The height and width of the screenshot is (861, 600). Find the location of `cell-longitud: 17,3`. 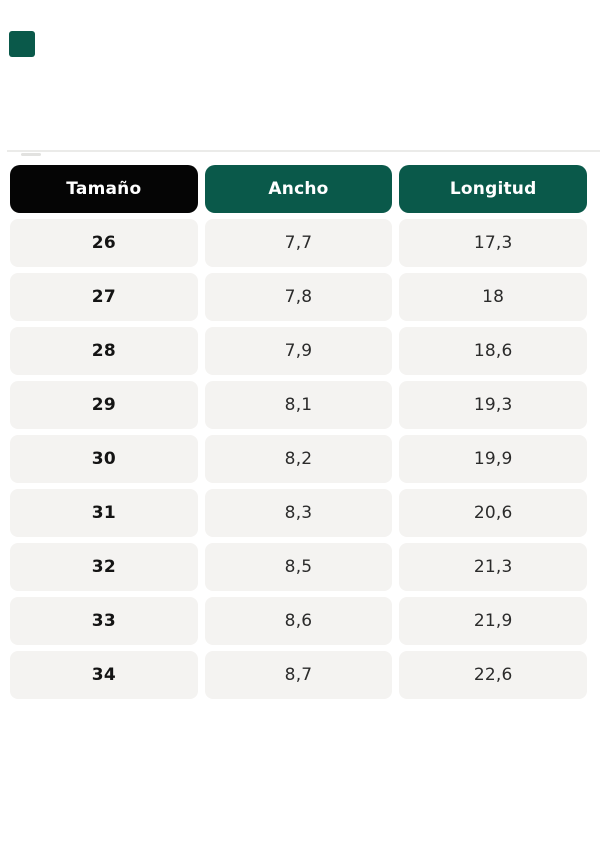

cell-longitud: 17,3 is located at coordinates (493, 243).